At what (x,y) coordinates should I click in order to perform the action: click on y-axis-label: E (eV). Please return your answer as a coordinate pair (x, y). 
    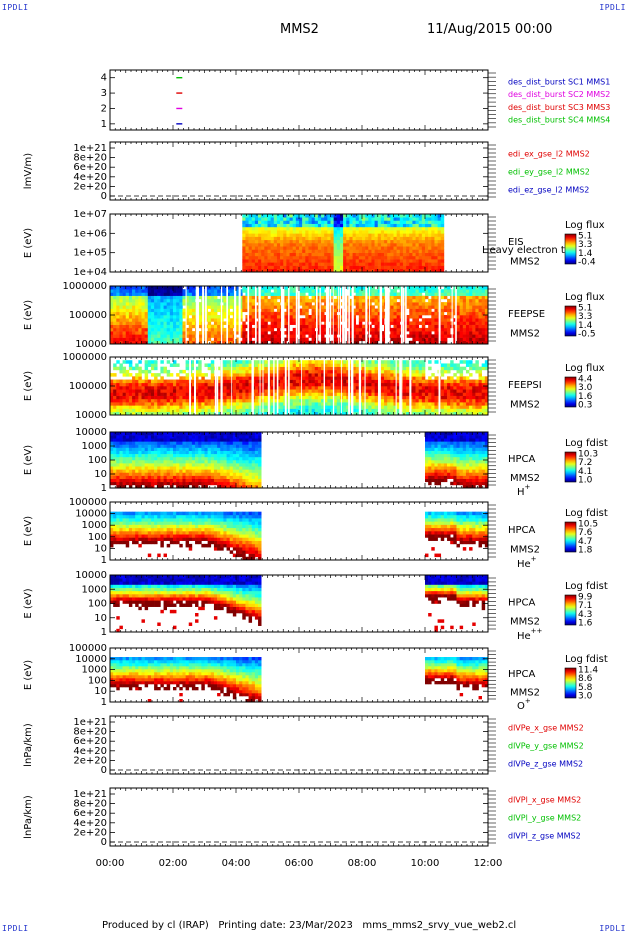
    Looking at the image, I should click on (28, 315).